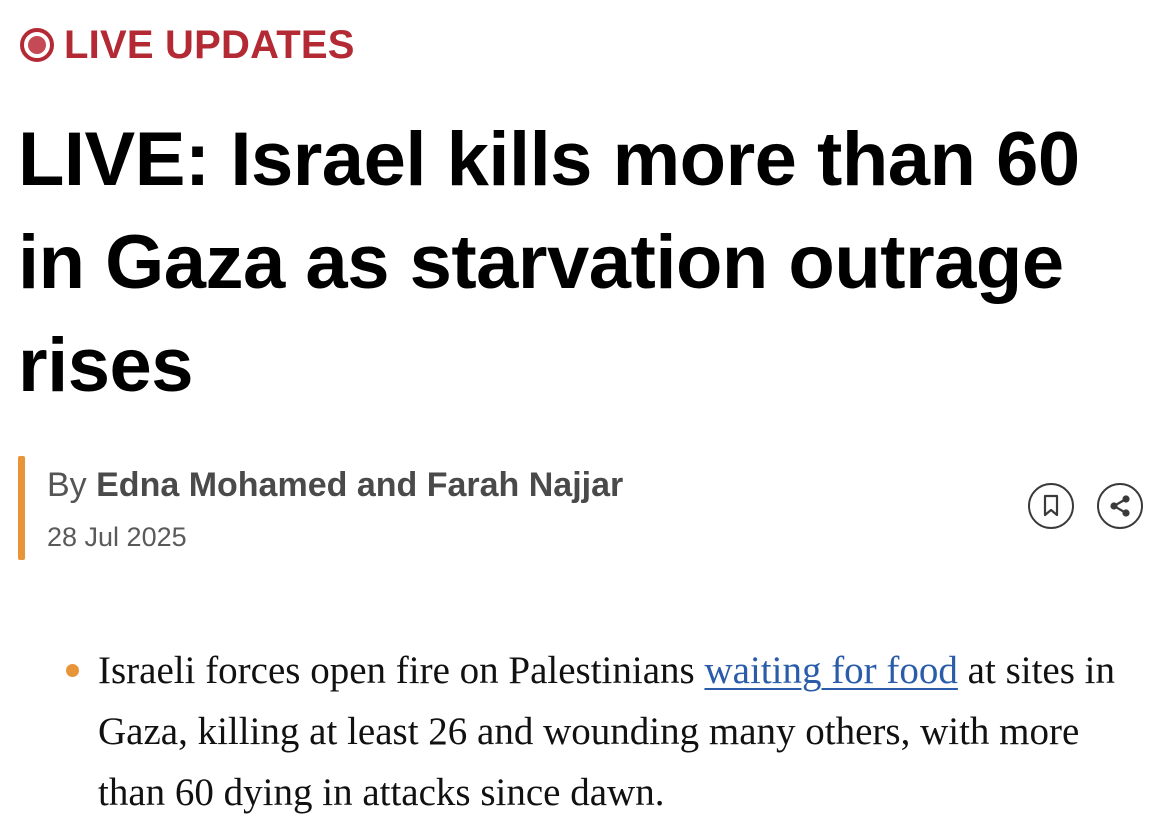  What do you see at coordinates (117, 537) in the screenshot?
I see `publish-date: 28 Jul 2025` at bounding box center [117, 537].